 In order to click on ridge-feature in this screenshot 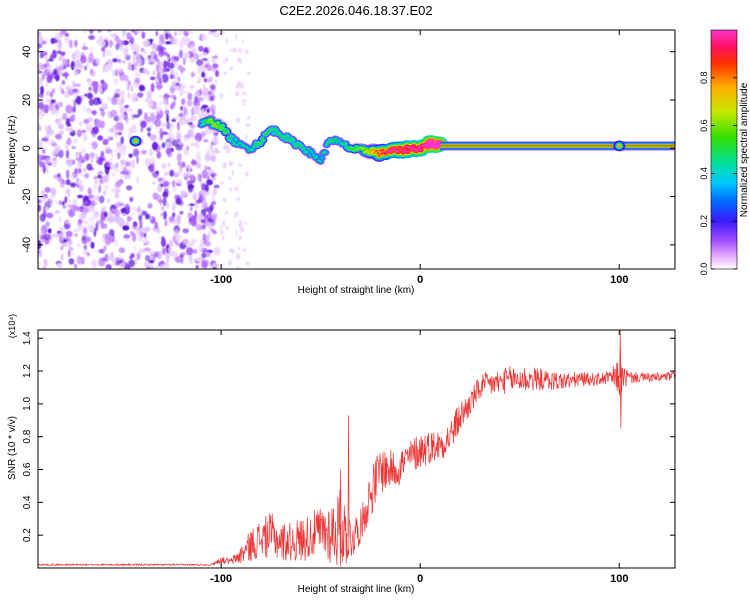, I will do `click(135, 141)`.